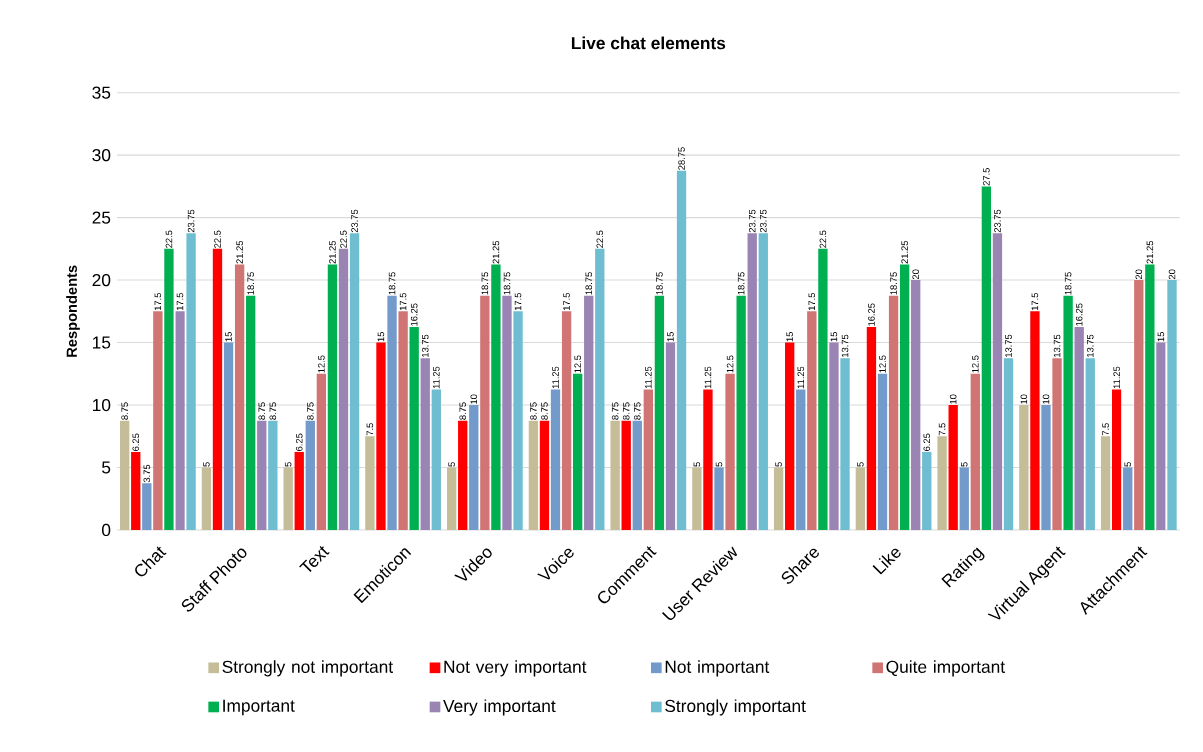 This screenshot has height=752, width=1203. I want to click on y-tick-label: 30, so click(101, 155).